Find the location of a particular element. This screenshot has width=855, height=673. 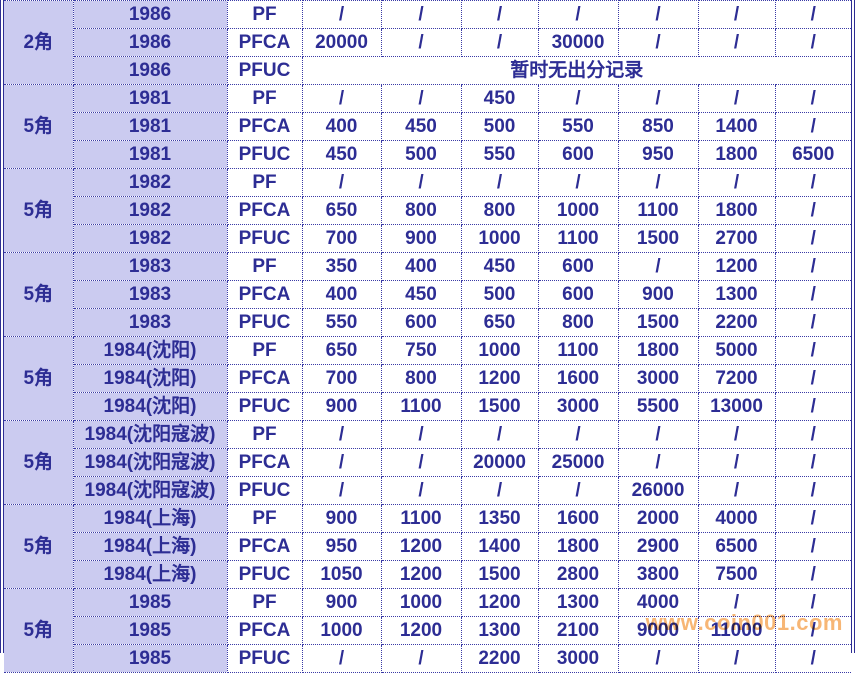

table-row: 1981 PFCA 400 450 500 550 850 1400/ is located at coordinates (427, 126).